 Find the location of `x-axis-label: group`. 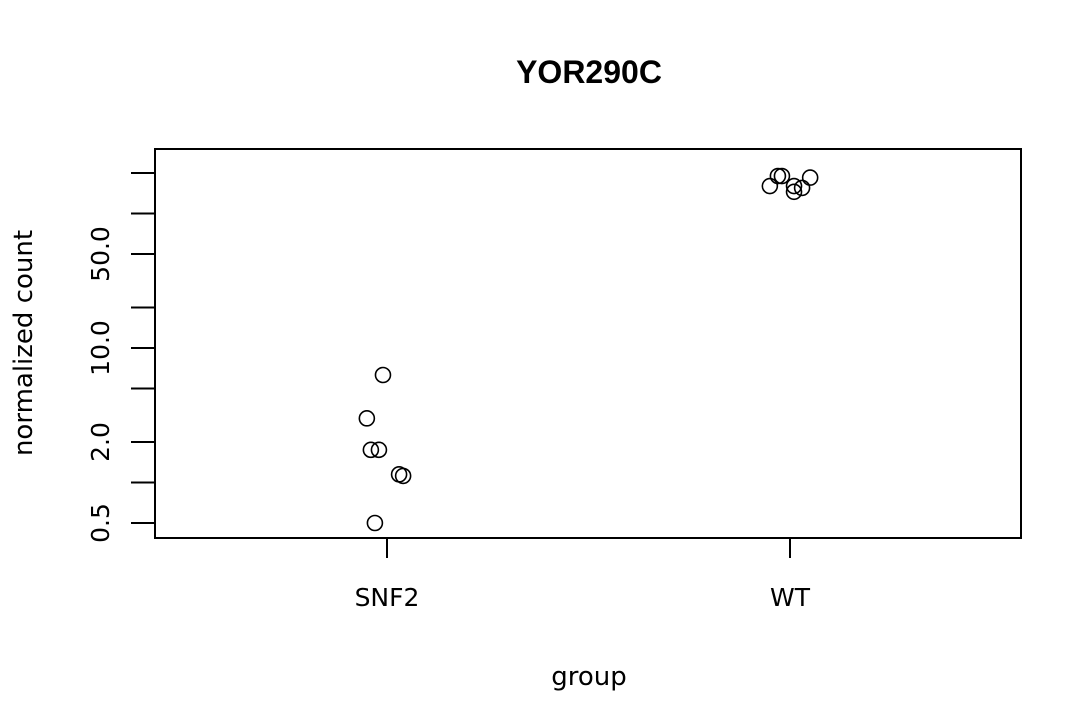

x-axis-label: group is located at coordinates (589, 677).